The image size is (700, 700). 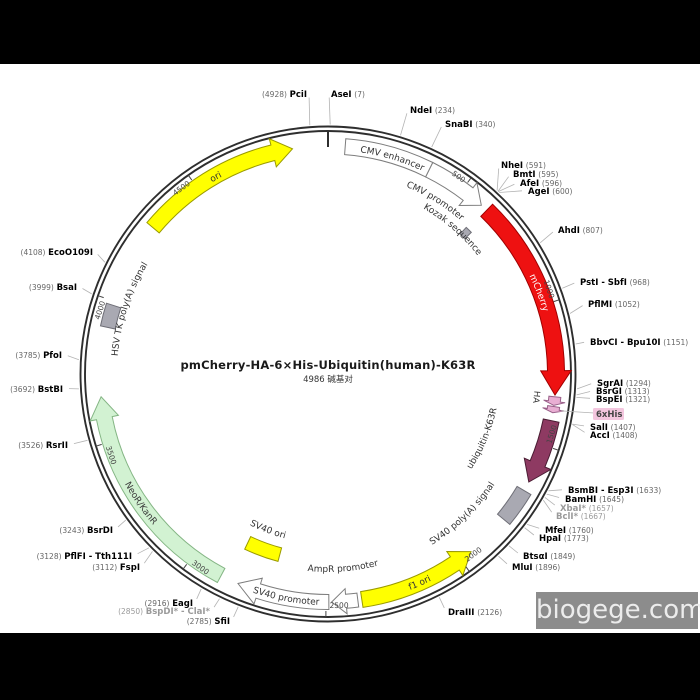 What do you see at coordinates (615, 283) in the screenshot?
I see `svg-text: PstI - SbfI (968)` at bounding box center [615, 283].